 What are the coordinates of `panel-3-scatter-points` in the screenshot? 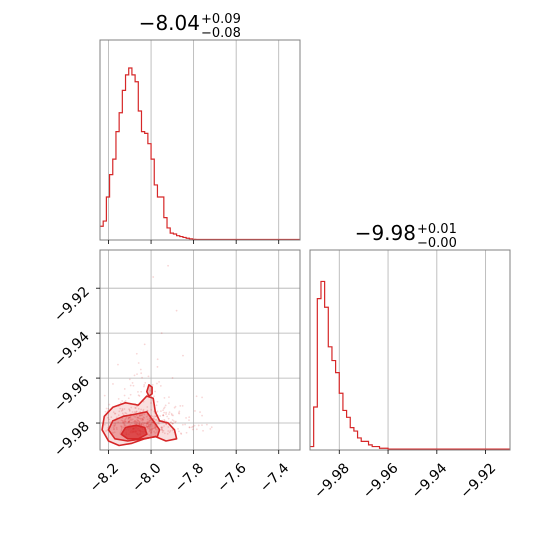 It's located at (157, 350).